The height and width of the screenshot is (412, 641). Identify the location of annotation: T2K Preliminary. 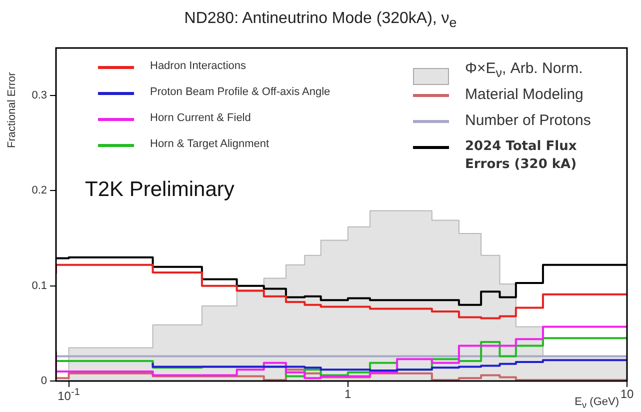
(159, 190).